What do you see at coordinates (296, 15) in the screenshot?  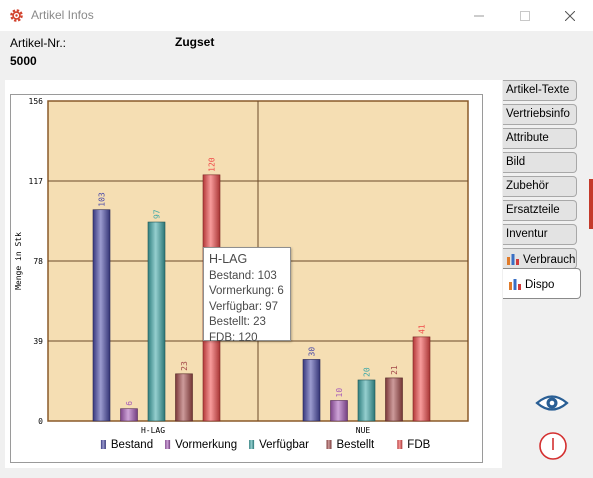 I see `title-bar: Artikel Infos` at bounding box center [296, 15].